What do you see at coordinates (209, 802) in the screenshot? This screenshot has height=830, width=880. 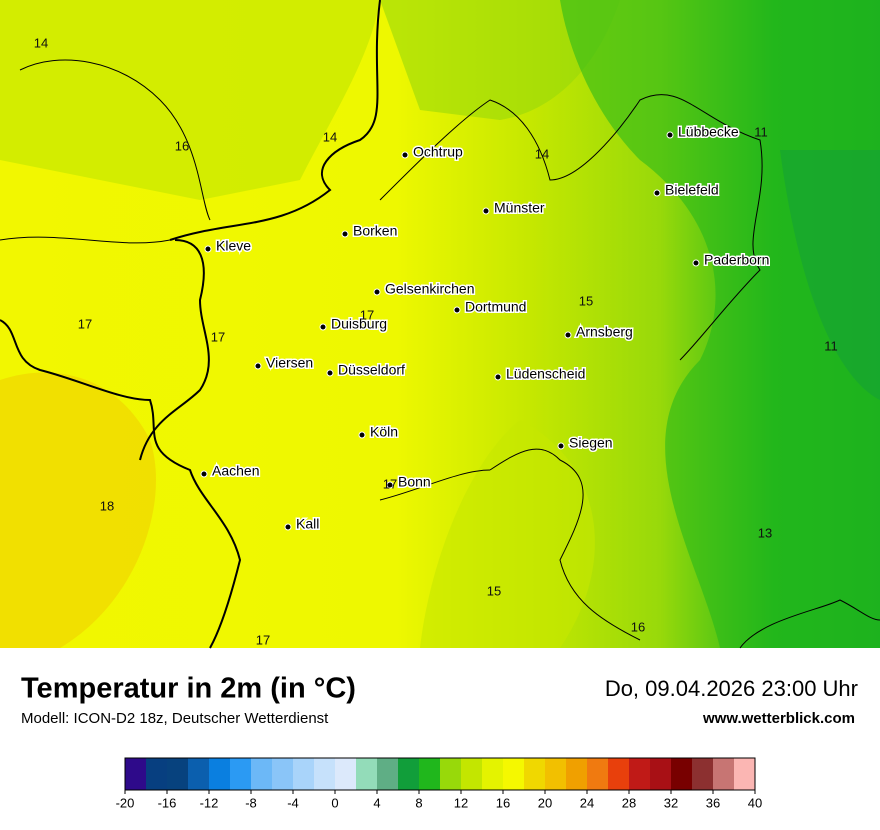 I see `colorbar-tick-label: -12` at bounding box center [209, 802].